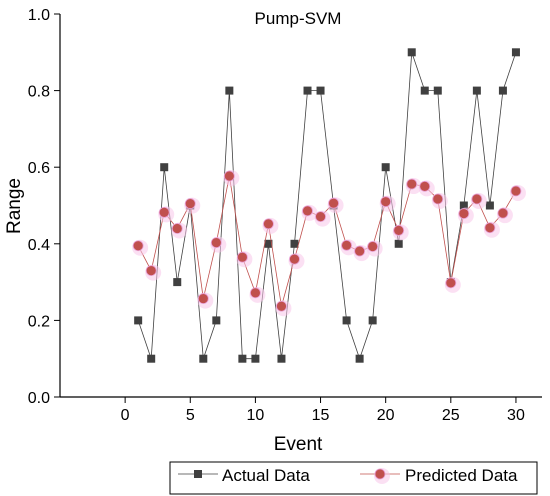 This screenshot has width=550, height=496. Describe the element at coordinates (14, 206) in the screenshot. I see `y-axis-title: Range` at that location.